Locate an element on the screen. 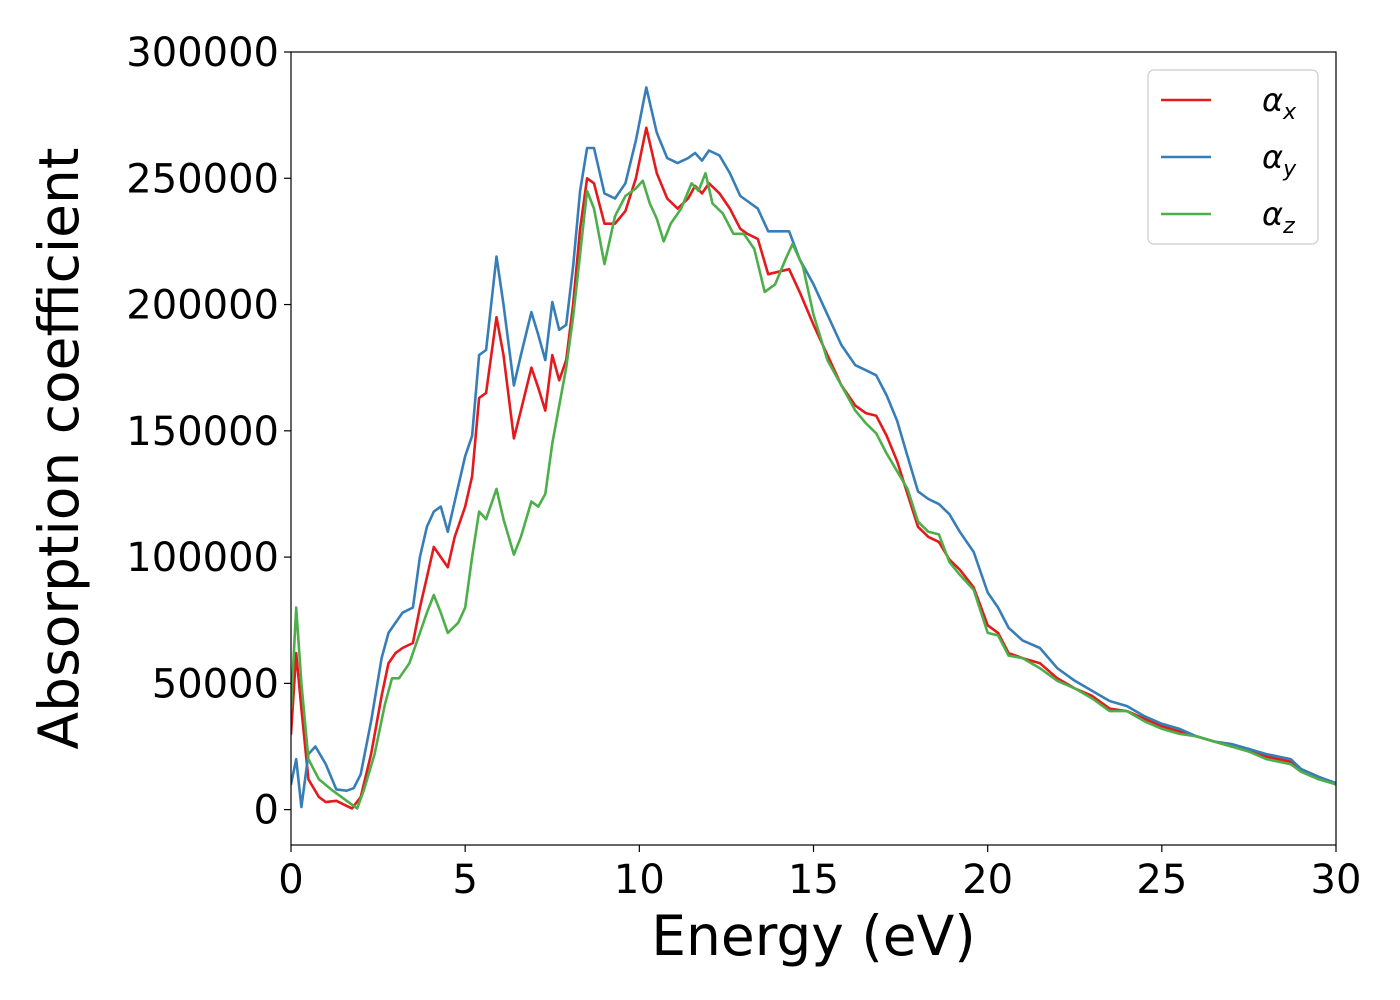  x-tick-label: 15 is located at coordinates (813, 880).